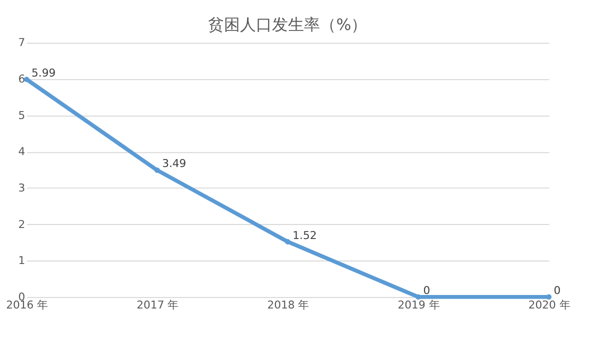 The width and height of the screenshot is (605, 340). I want to click on chart-title: 贫困人口发生率（%）, so click(288, 24).